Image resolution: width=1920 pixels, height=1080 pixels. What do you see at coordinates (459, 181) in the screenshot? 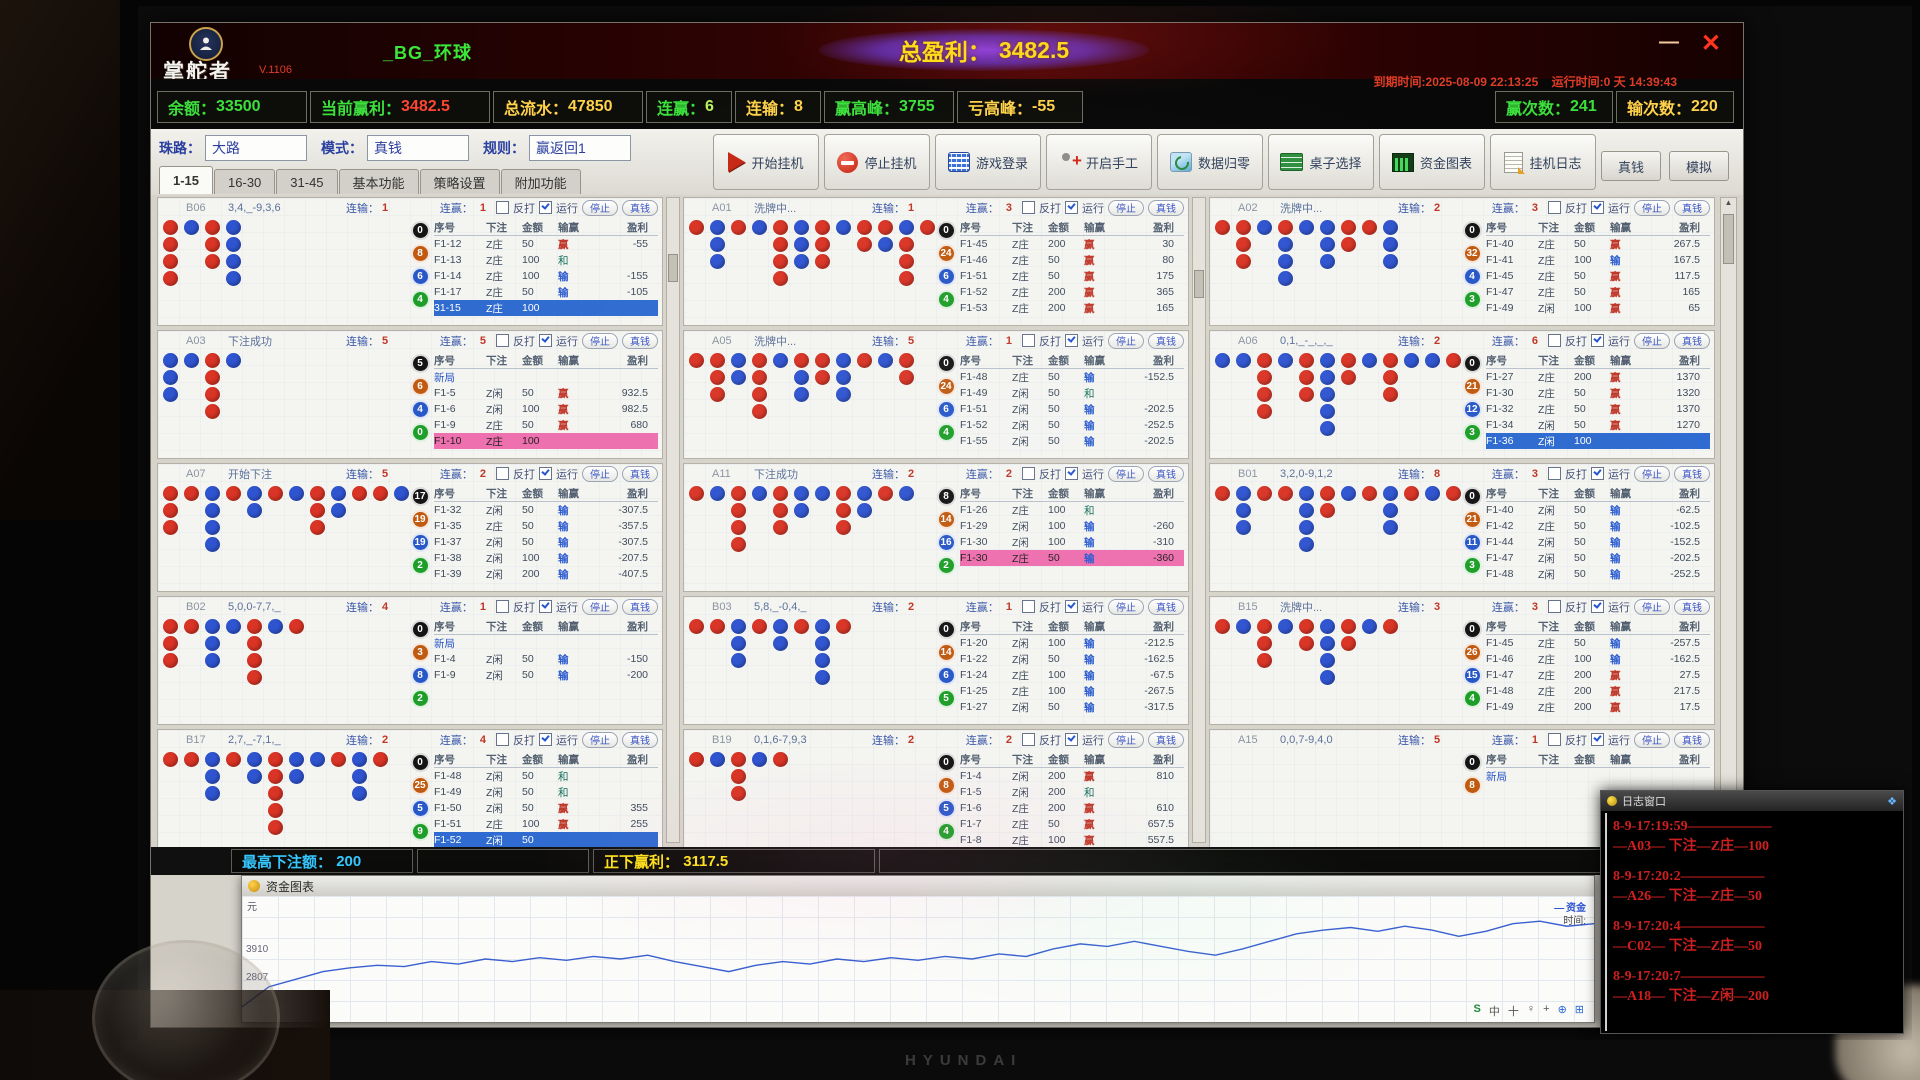
I see `tab-strategy: 策略设置` at bounding box center [459, 181].